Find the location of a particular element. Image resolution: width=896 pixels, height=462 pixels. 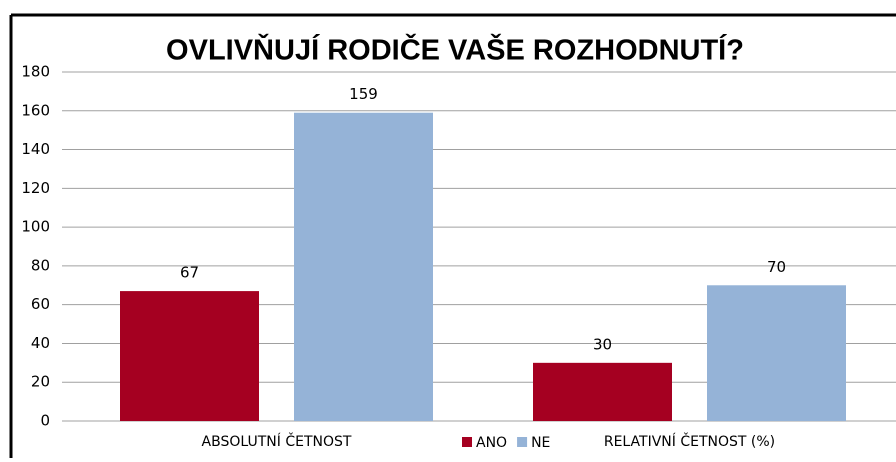

y-tick-label: 100 is located at coordinates (35, 227).